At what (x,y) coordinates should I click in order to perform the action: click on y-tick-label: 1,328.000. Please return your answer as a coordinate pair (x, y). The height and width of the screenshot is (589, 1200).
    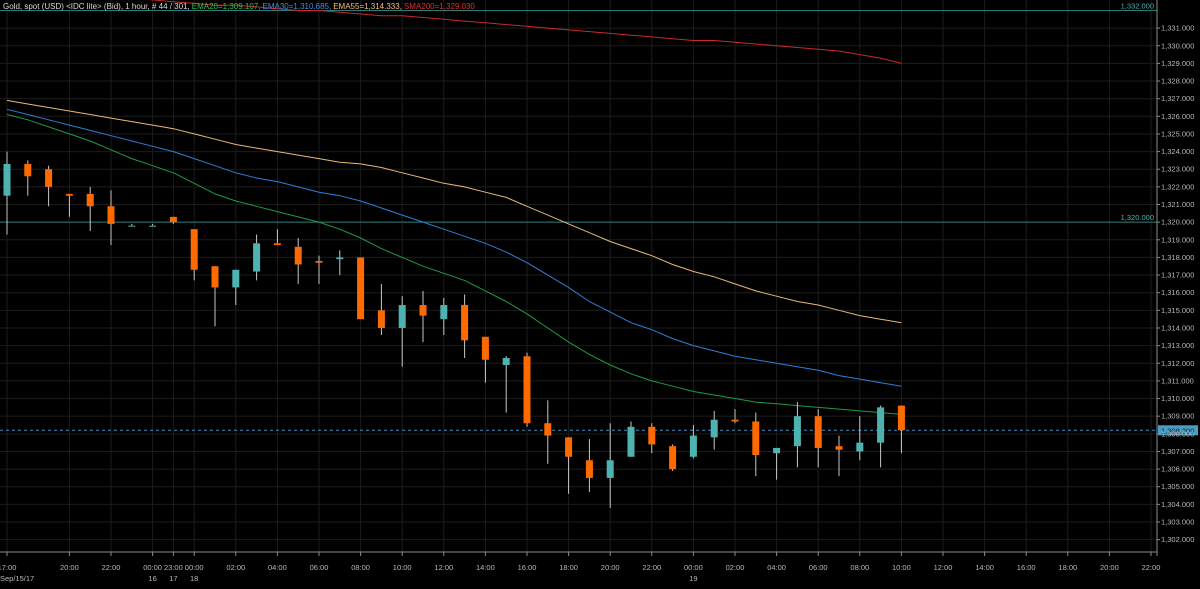
    Looking at the image, I should click on (1177, 81).